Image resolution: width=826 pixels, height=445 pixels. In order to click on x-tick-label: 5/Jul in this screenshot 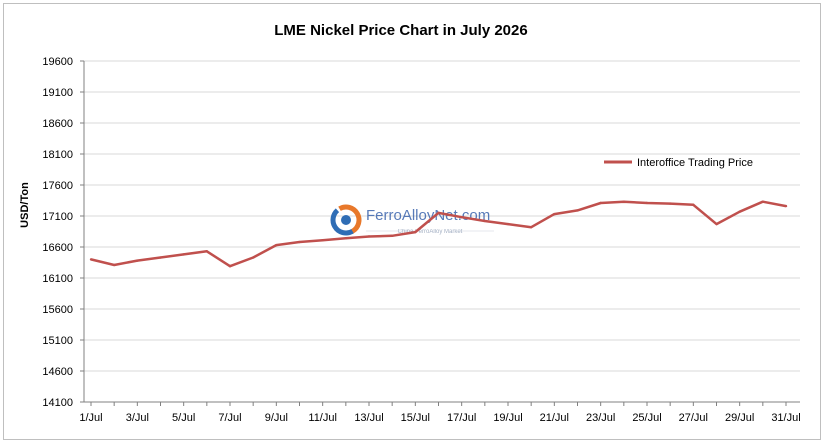, I will do `click(183, 418)`.